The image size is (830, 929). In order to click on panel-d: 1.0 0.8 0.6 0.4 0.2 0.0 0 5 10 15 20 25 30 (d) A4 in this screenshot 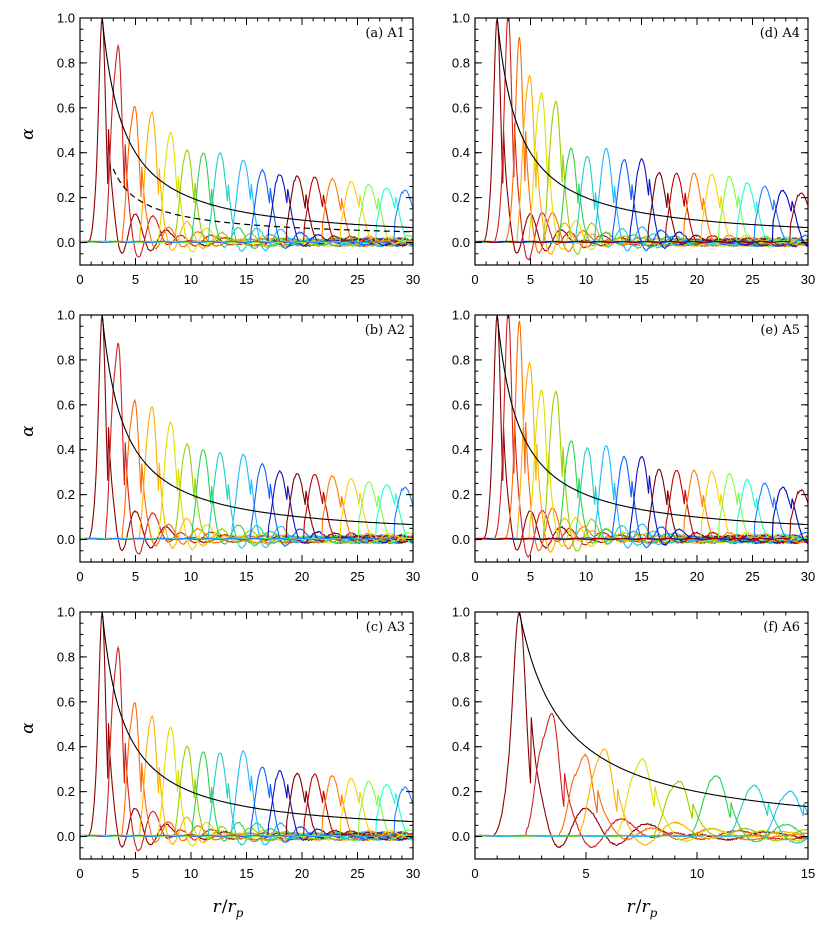, I will do `click(633, 149)`.